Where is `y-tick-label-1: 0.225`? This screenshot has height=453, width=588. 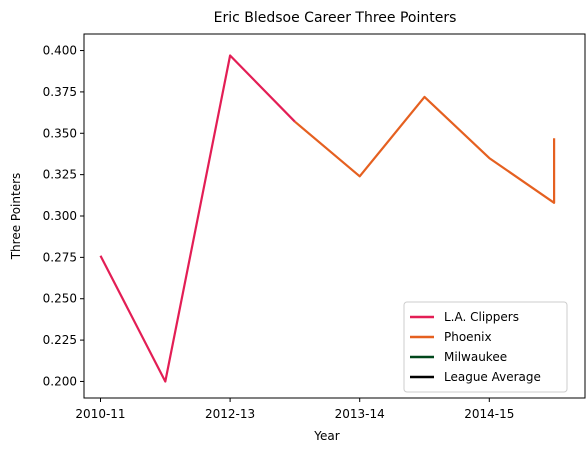 y-tick-label-1: 0.225 is located at coordinates (60, 340).